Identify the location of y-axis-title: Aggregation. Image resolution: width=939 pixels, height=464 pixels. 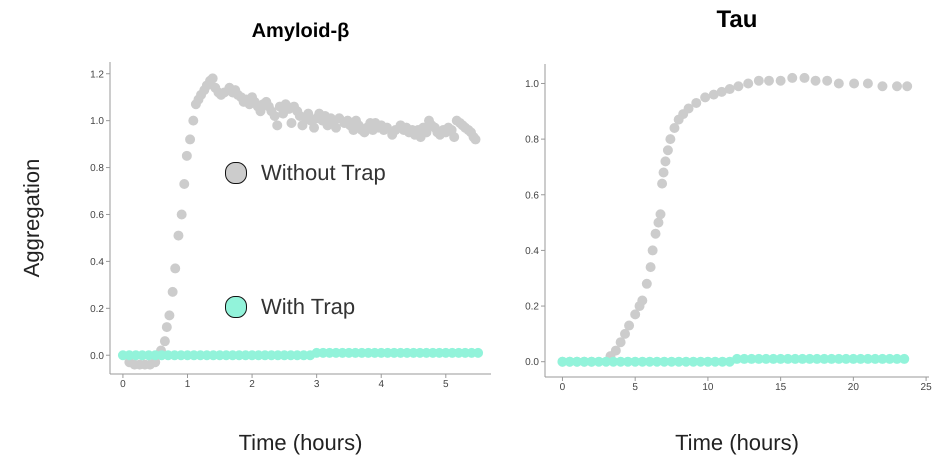
(32, 218).